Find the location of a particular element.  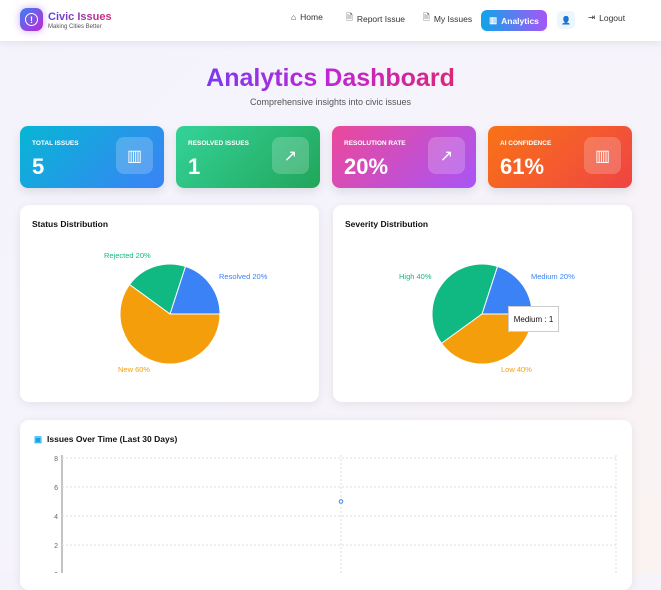

nav-analytics: ▥ Analytics is located at coordinates (514, 20).